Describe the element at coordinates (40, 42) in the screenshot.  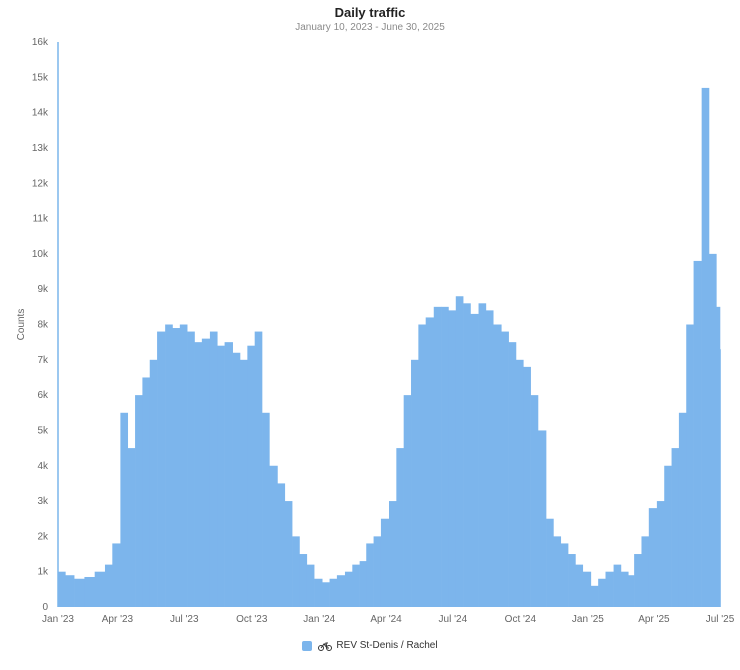
I see `y-tick-label: 16k` at that location.